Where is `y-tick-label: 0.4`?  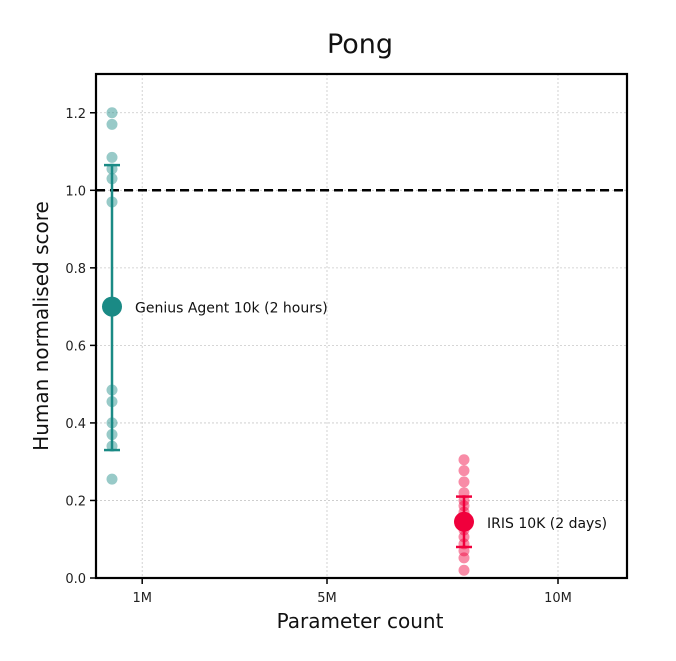 y-tick-label: 0.4 is located at coordinates (75, 424).